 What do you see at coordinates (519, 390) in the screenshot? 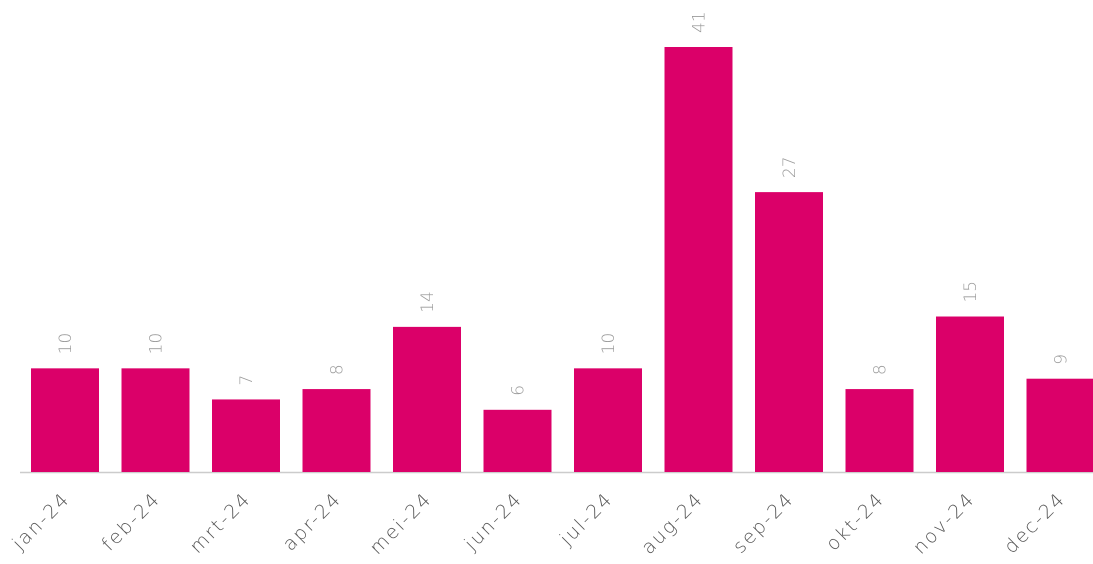
I see `value-label-jun-24: 6` at bounding box center [519, 390].